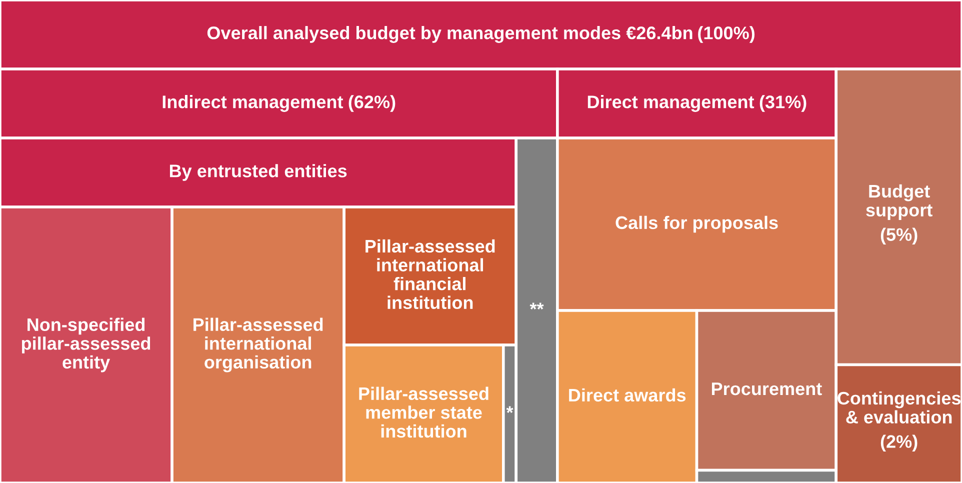 The height and width of the screenshot is (483, 962). Describe the element at coordinates (767, 389) in the screenshot. I see `category-label: Procurement` at that location.